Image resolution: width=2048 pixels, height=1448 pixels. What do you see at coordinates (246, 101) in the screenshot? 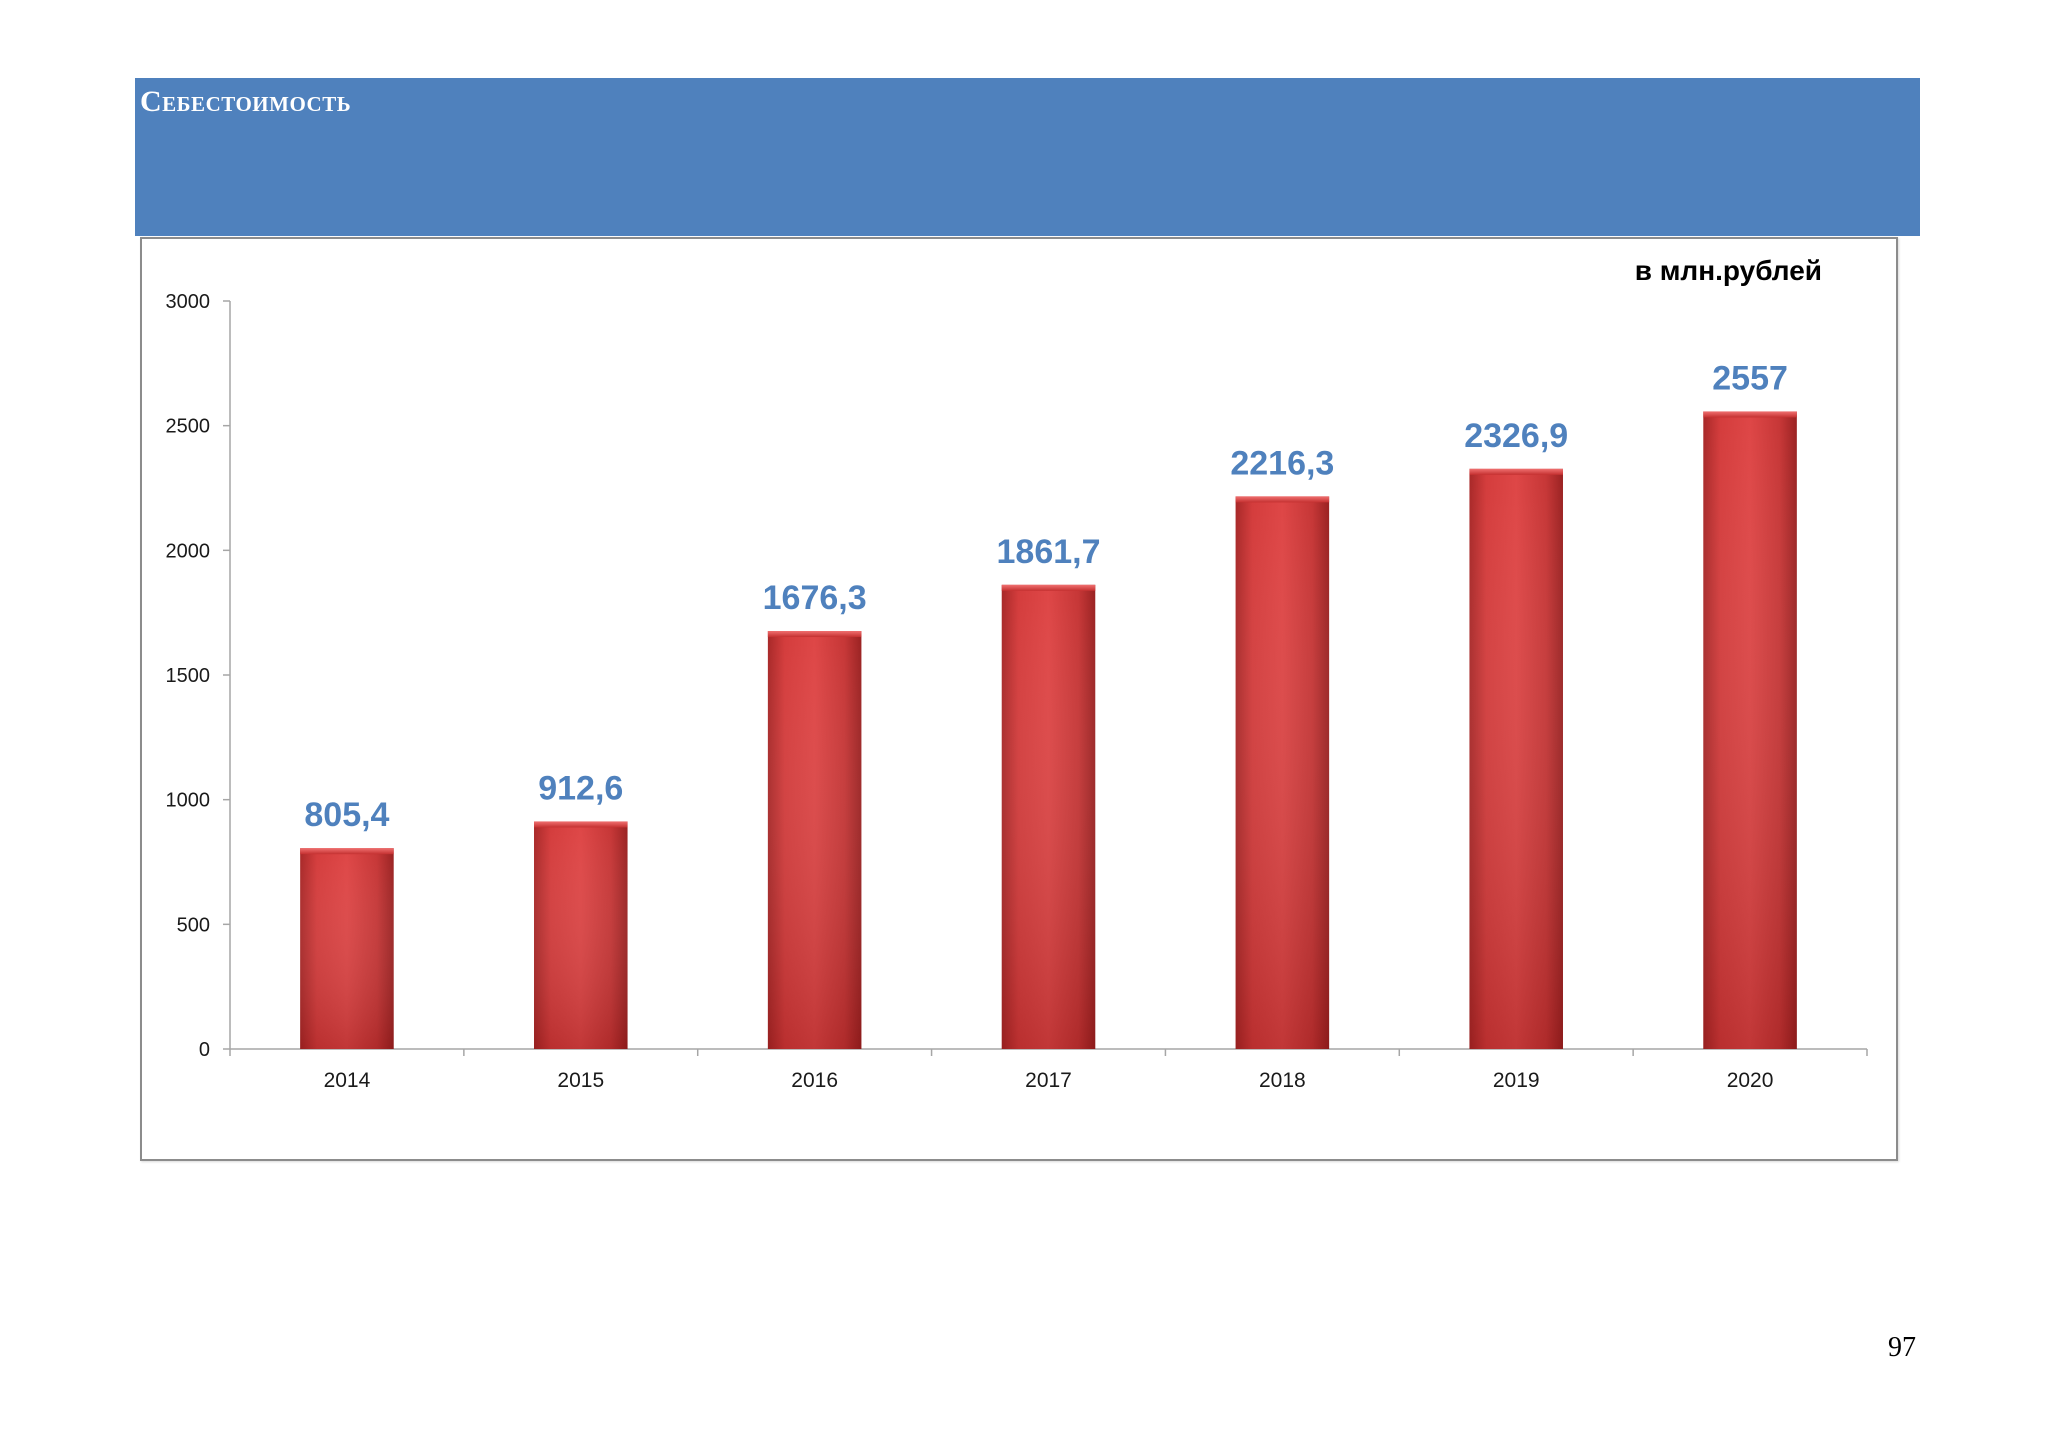
I see `page-title: Себестоимость` at bounding box center [246, 101].